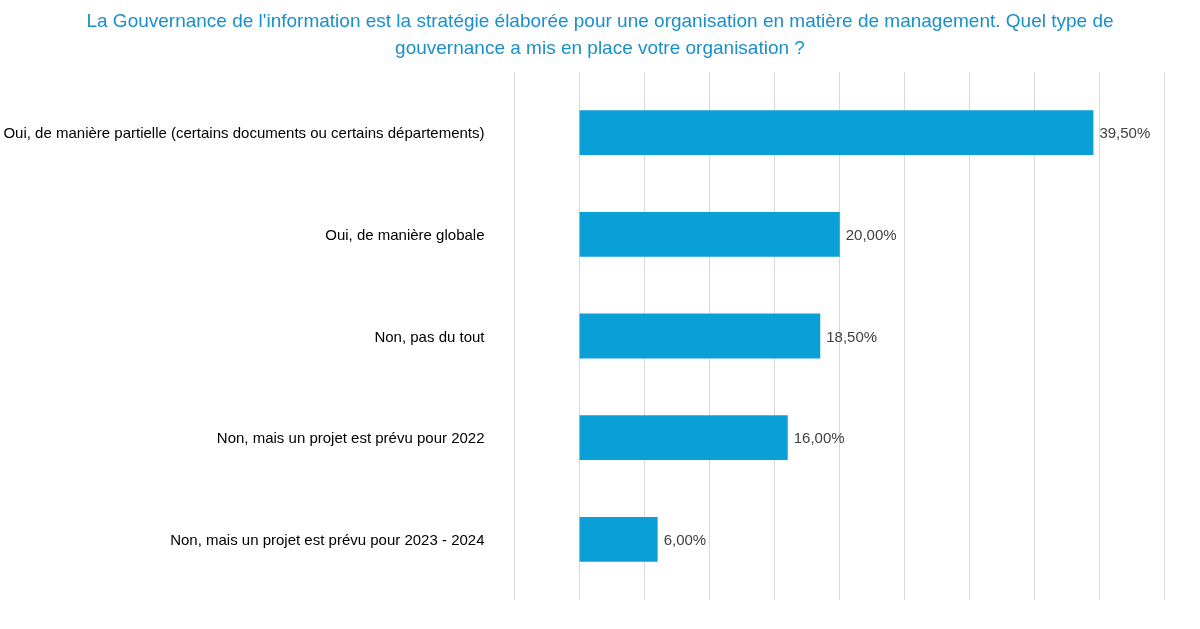 Image resolution: width=1200 pixels, height=629 pixels. What do you see at coordinates (350, 438) in the screenshot?
I see `y-tick-label: Non, mais un projet est prévu pour 2022` at bounding box center [350, 438].